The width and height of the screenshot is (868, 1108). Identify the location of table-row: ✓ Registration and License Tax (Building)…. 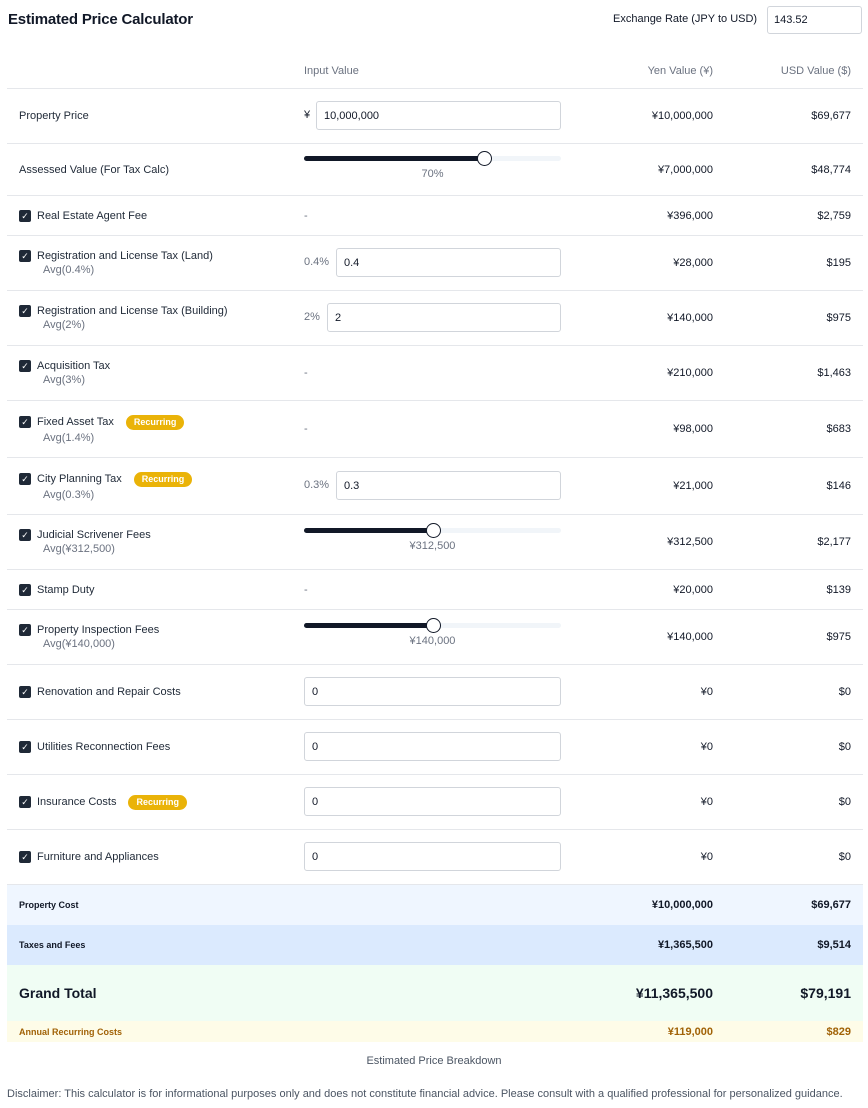
(435, 318).